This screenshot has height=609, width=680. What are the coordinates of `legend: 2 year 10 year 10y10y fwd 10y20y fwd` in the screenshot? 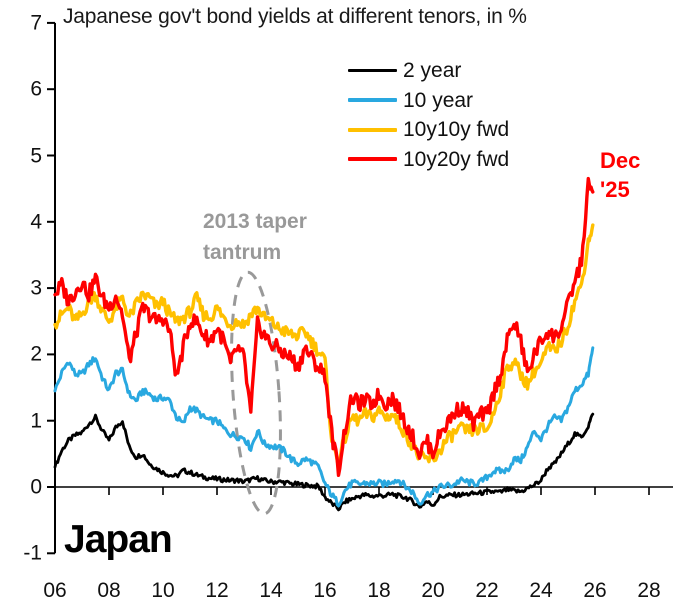 It's located at (428, 115).